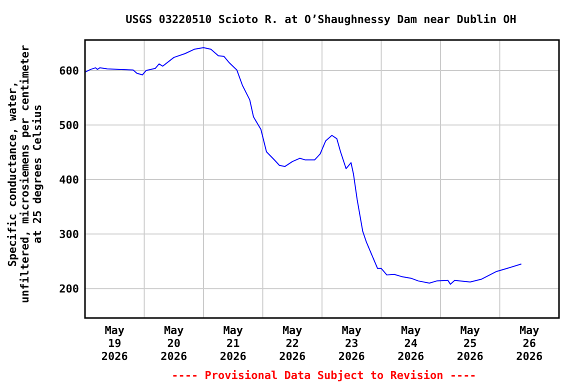  Describe the element at coordinates (233, 343) in the screenshot. I see `x-tick-label: May 21 2026` at that location.